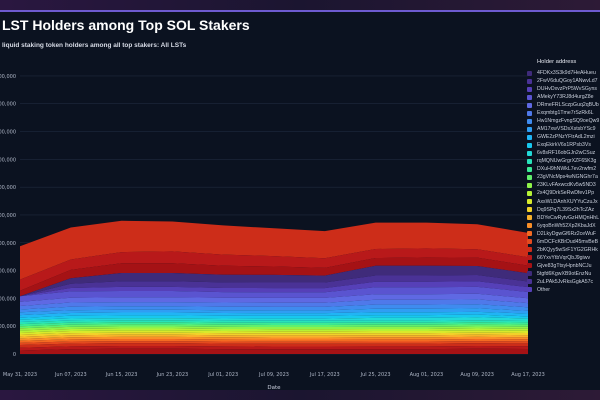 Image resolution: width=600 pixels, height=400 pixels. What do you see at coordinates (563, 282) in the screenshot?
I see `legend-item: 2uLPAk5JvRksGgkA57c` at bounding box center [563, 282].